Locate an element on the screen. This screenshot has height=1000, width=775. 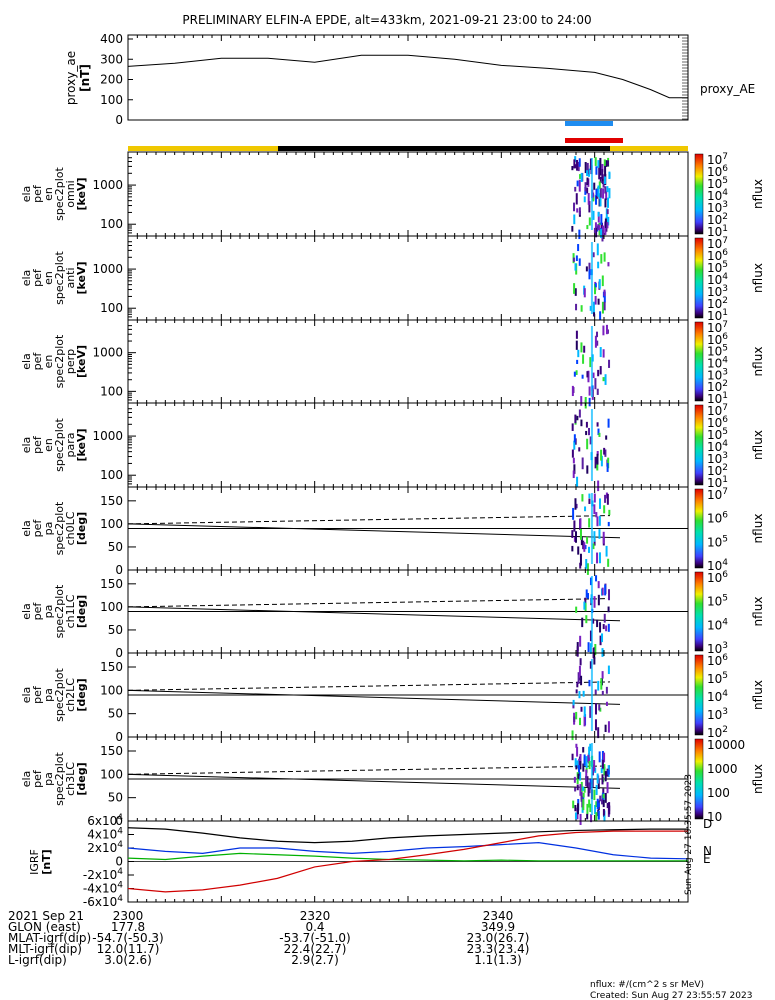
anti-loss-cone-line is located at coordinates (369, 603).